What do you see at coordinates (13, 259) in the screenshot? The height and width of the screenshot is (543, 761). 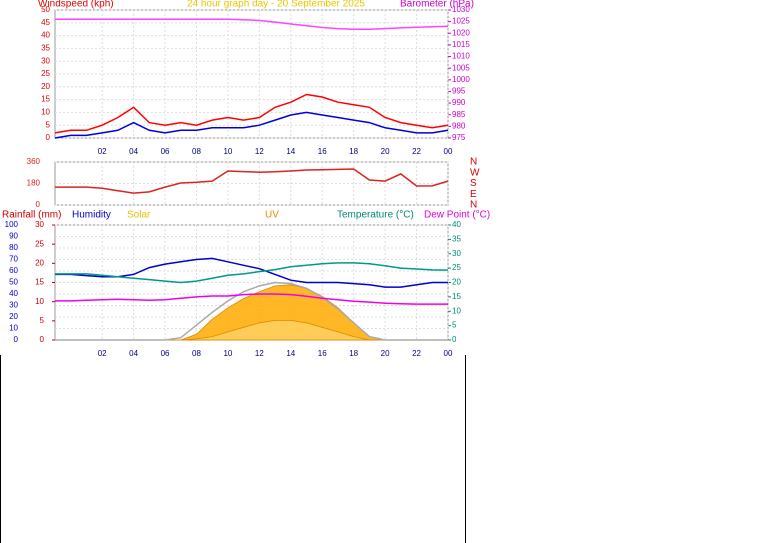 I see `tick-label: 70` at bounding box center [13, 259].